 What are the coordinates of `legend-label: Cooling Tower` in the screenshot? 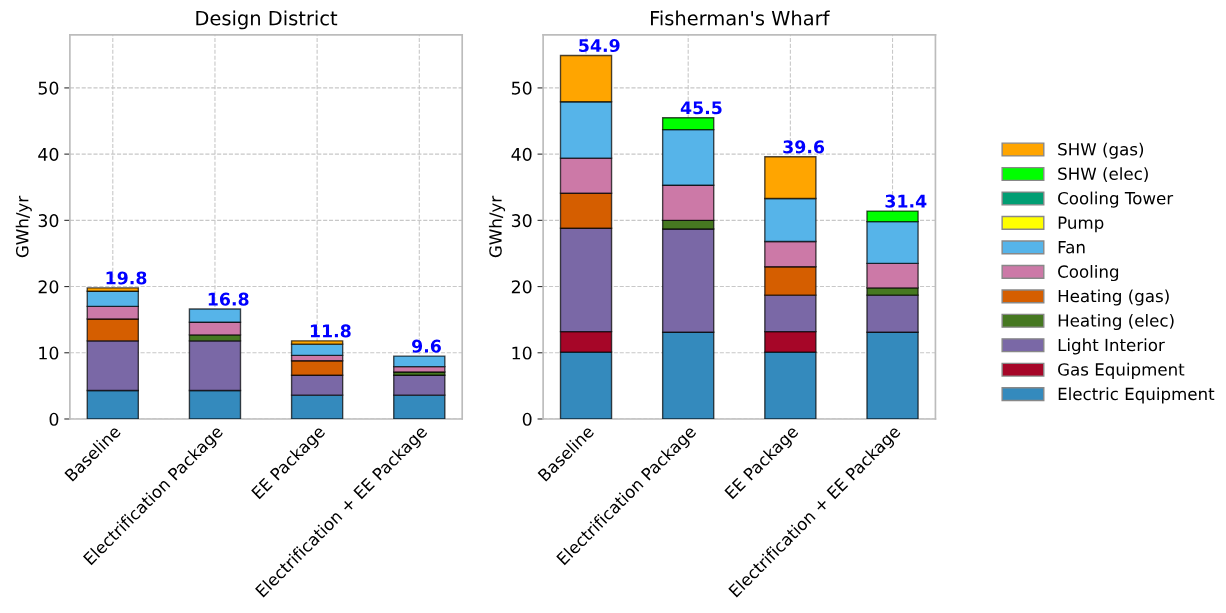 It's located at (1116, 199).